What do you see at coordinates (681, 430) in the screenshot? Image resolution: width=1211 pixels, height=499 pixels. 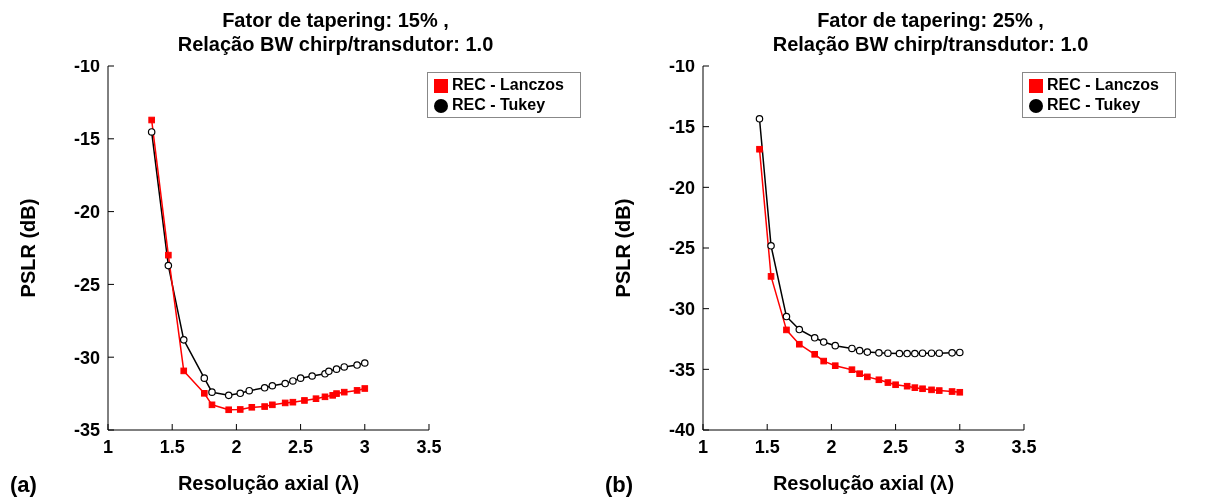 I see `y-tick-label: -40` at bounding box center [681, 430].